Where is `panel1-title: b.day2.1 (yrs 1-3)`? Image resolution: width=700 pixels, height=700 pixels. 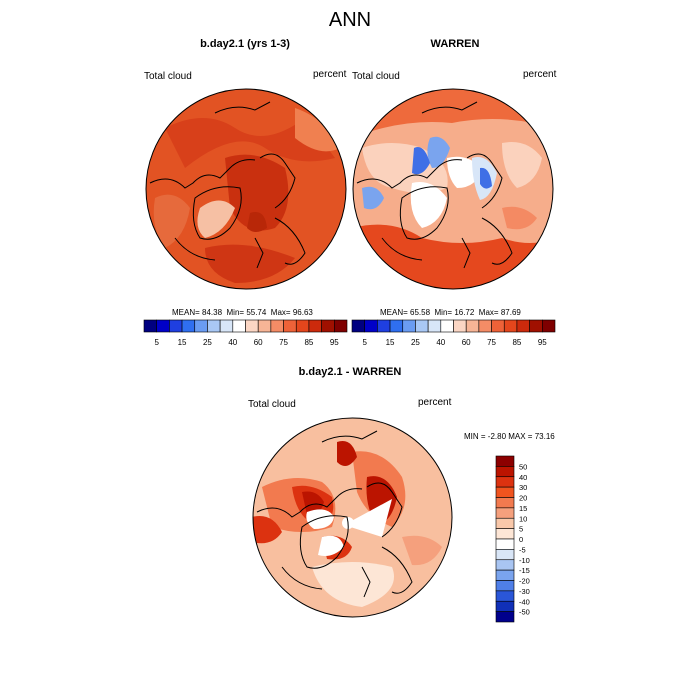 panel1-title: b.day2.1 (yrs 1-3) is located at coordinates (245, 44).